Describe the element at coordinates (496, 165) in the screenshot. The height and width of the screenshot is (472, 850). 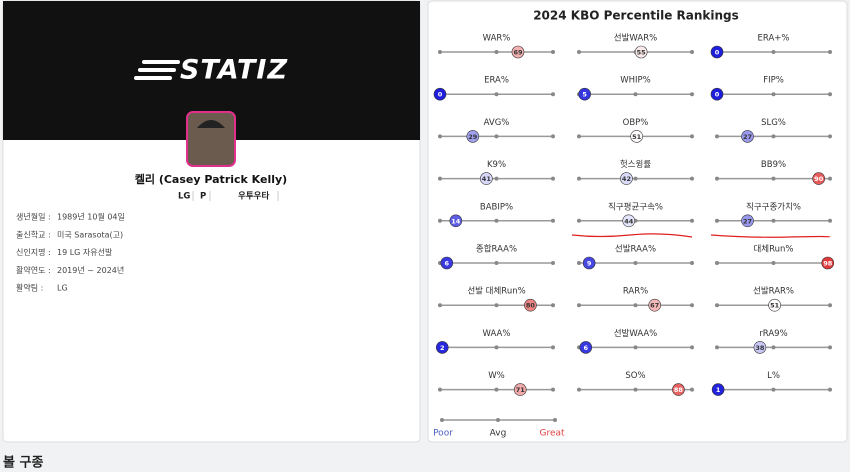
I see `metric-label: K9%` at that location.